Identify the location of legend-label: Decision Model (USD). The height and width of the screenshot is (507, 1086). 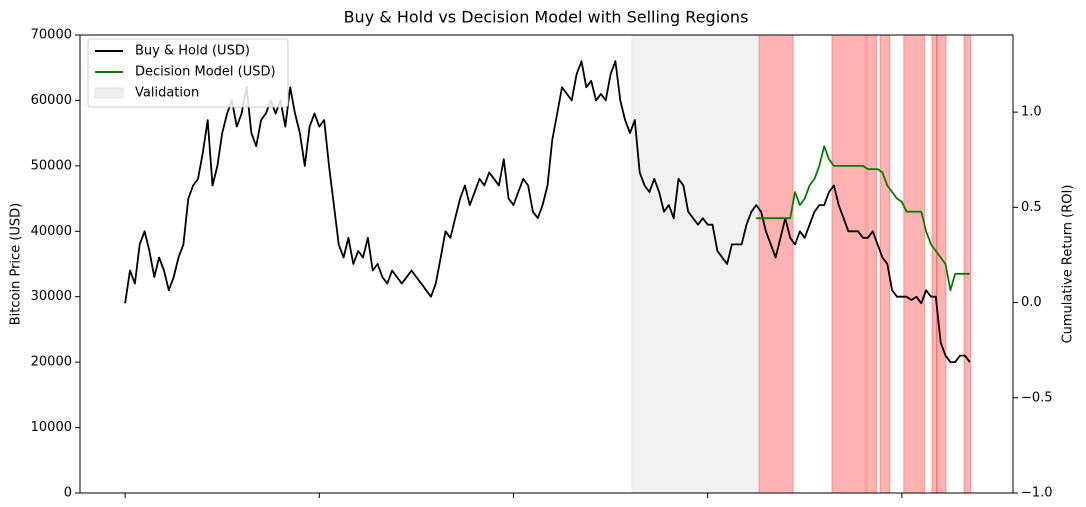
(205, 72).